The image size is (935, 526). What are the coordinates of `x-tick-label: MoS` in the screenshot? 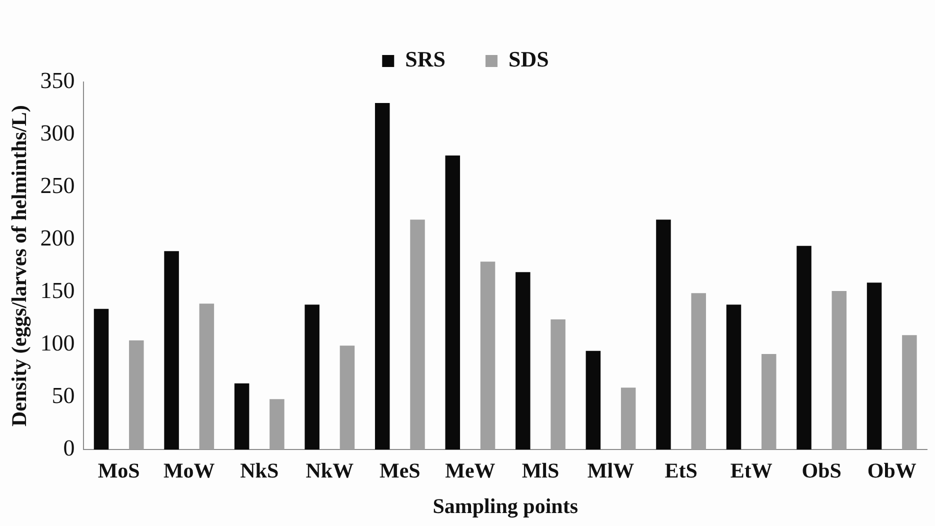 It's located at (119, 470).